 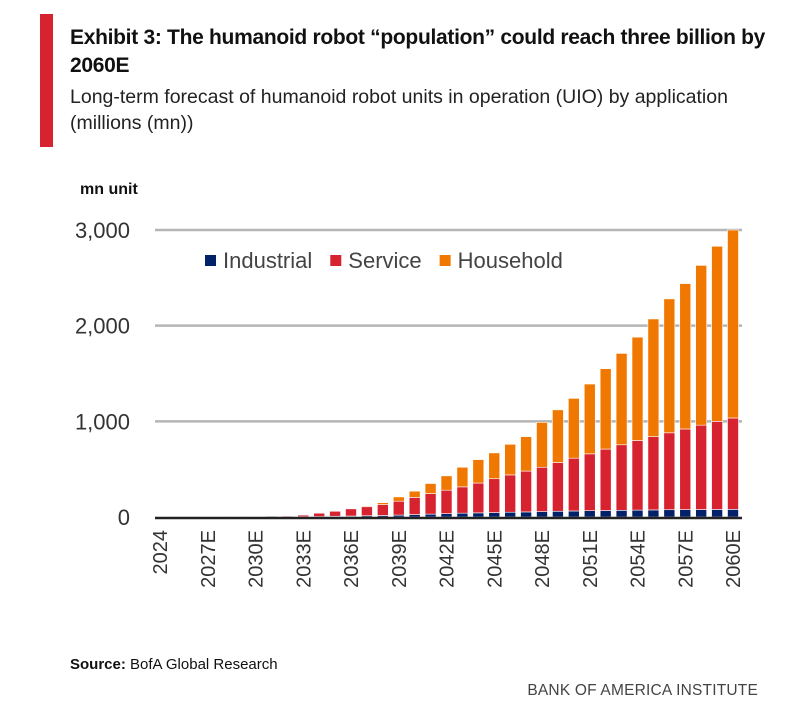 I want to click on bar-household-2039E, so click(x=398, y=499).